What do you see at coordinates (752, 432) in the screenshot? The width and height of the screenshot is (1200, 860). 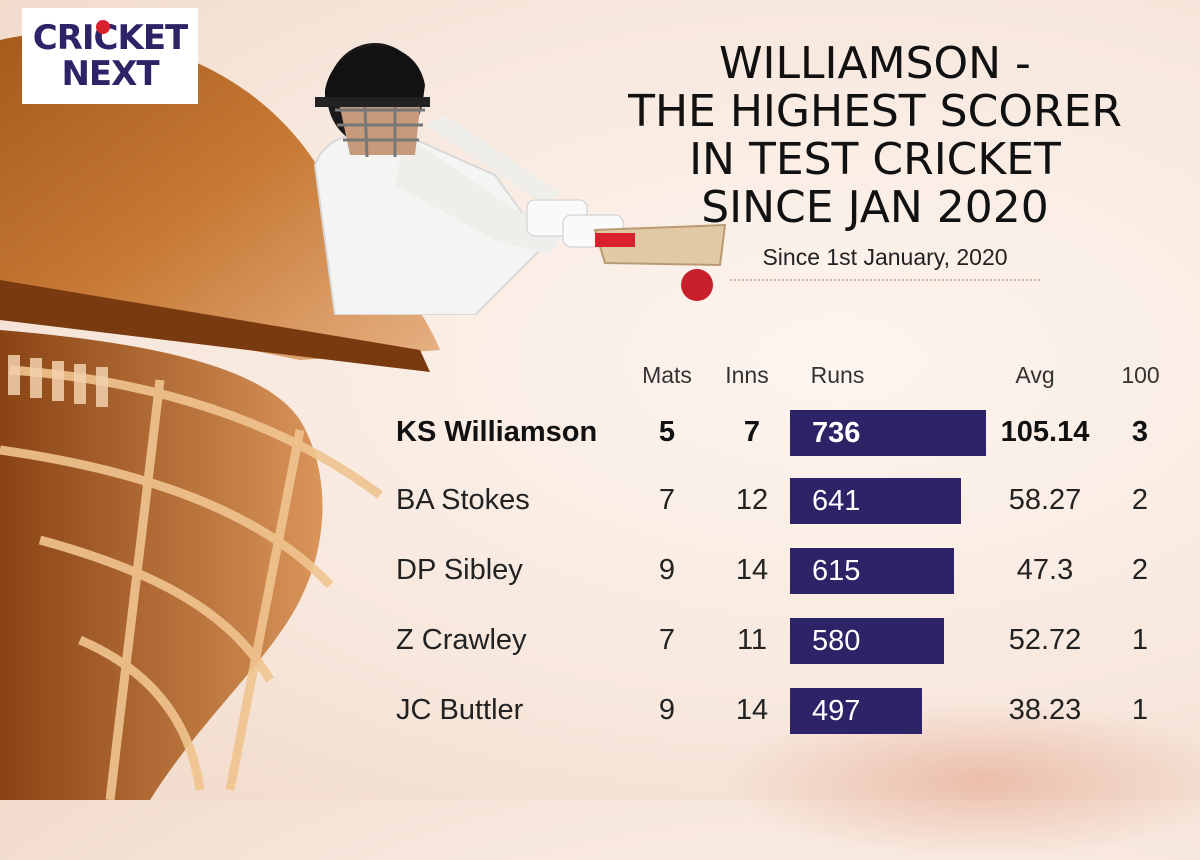 I see `inns-value: 7` at bounding box center [752, 432].